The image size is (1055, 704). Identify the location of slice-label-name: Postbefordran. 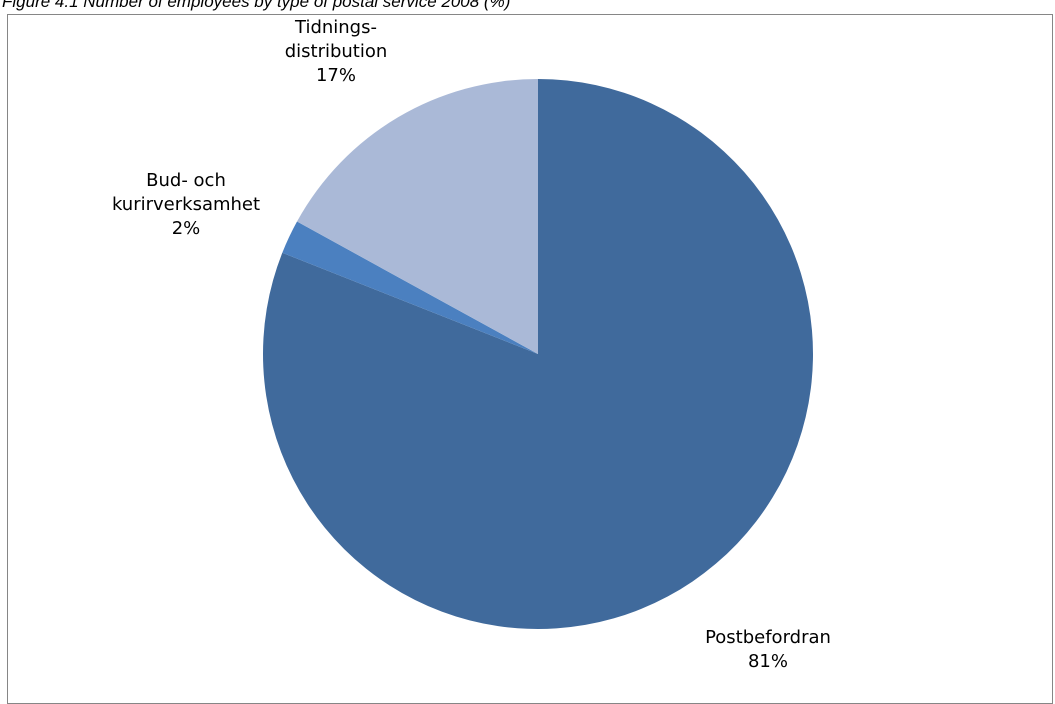
(768, 637).